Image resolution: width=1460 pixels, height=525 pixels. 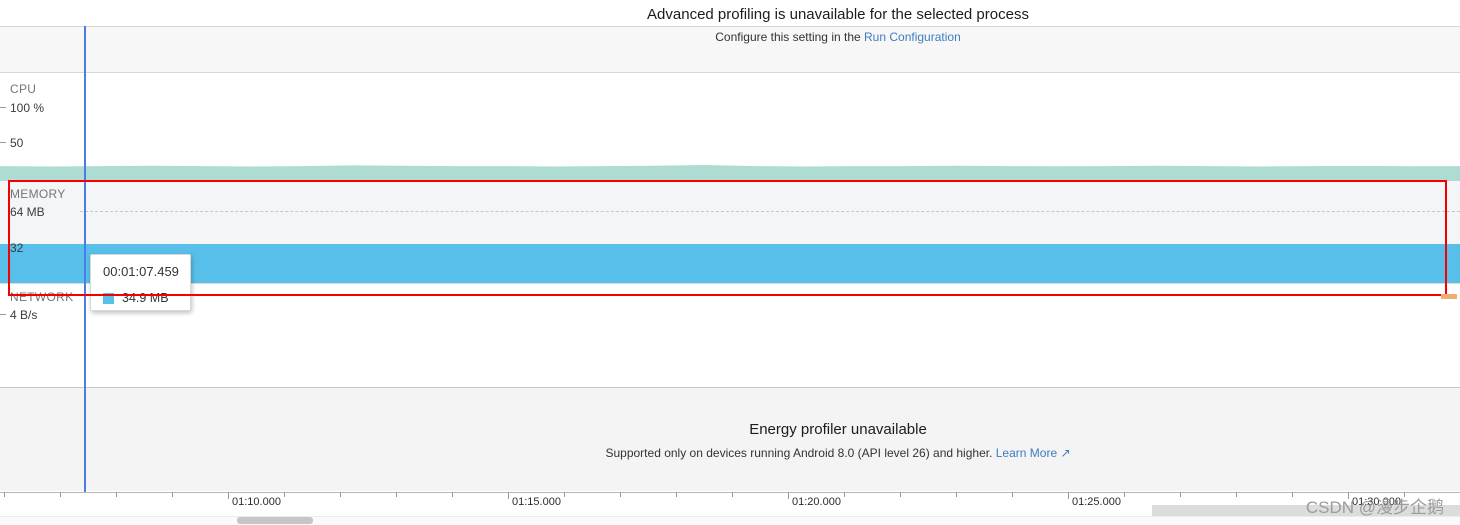 I want to click on cpu-100-tick-label: 100 %, so click(x=27, y=108).